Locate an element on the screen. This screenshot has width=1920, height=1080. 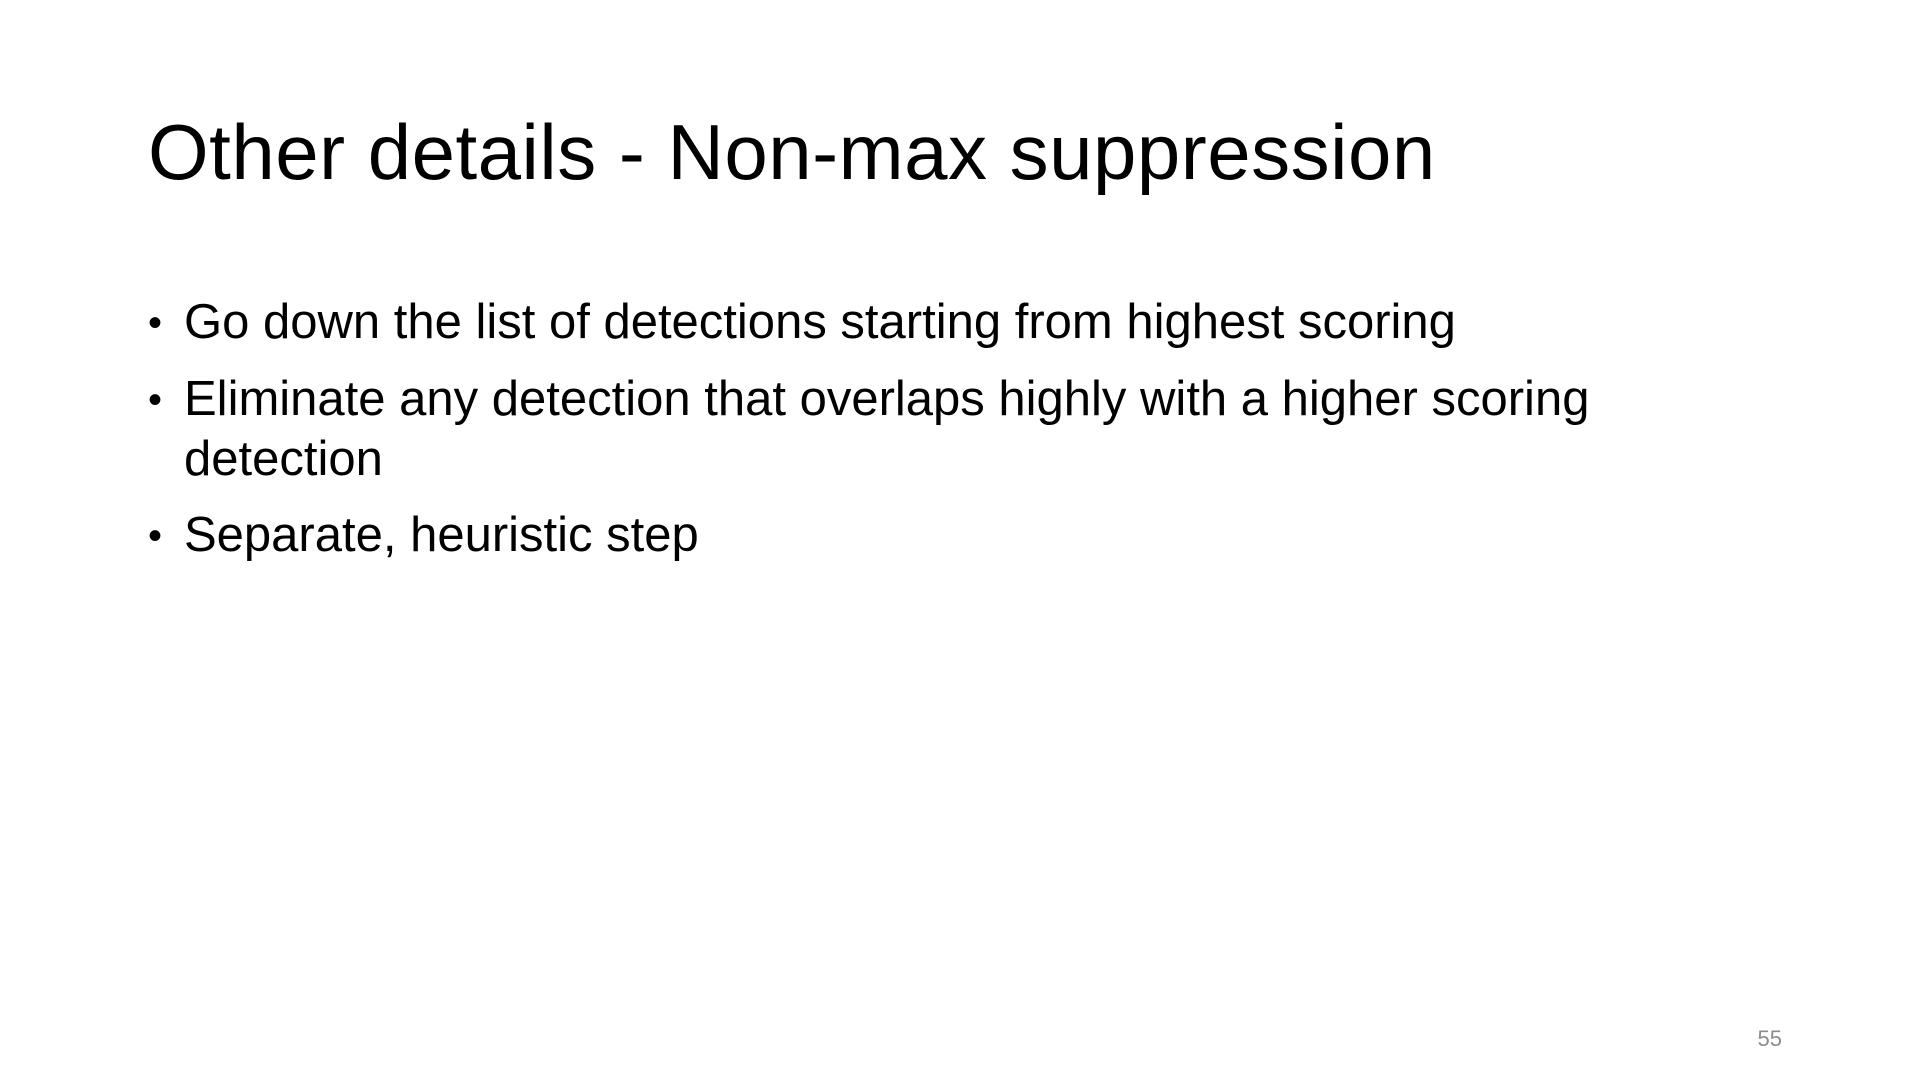
slide-title: Other details - Non-max suppression is located at coordinates (792, 152).